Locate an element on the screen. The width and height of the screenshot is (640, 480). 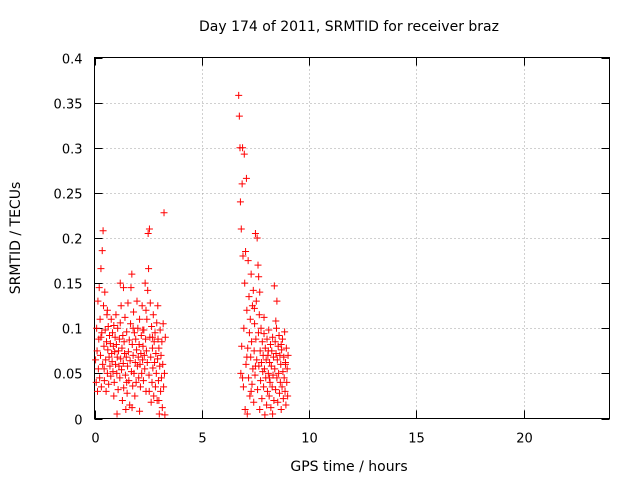
y-tick-label: 0.3 is located at coordinates (72, 150).